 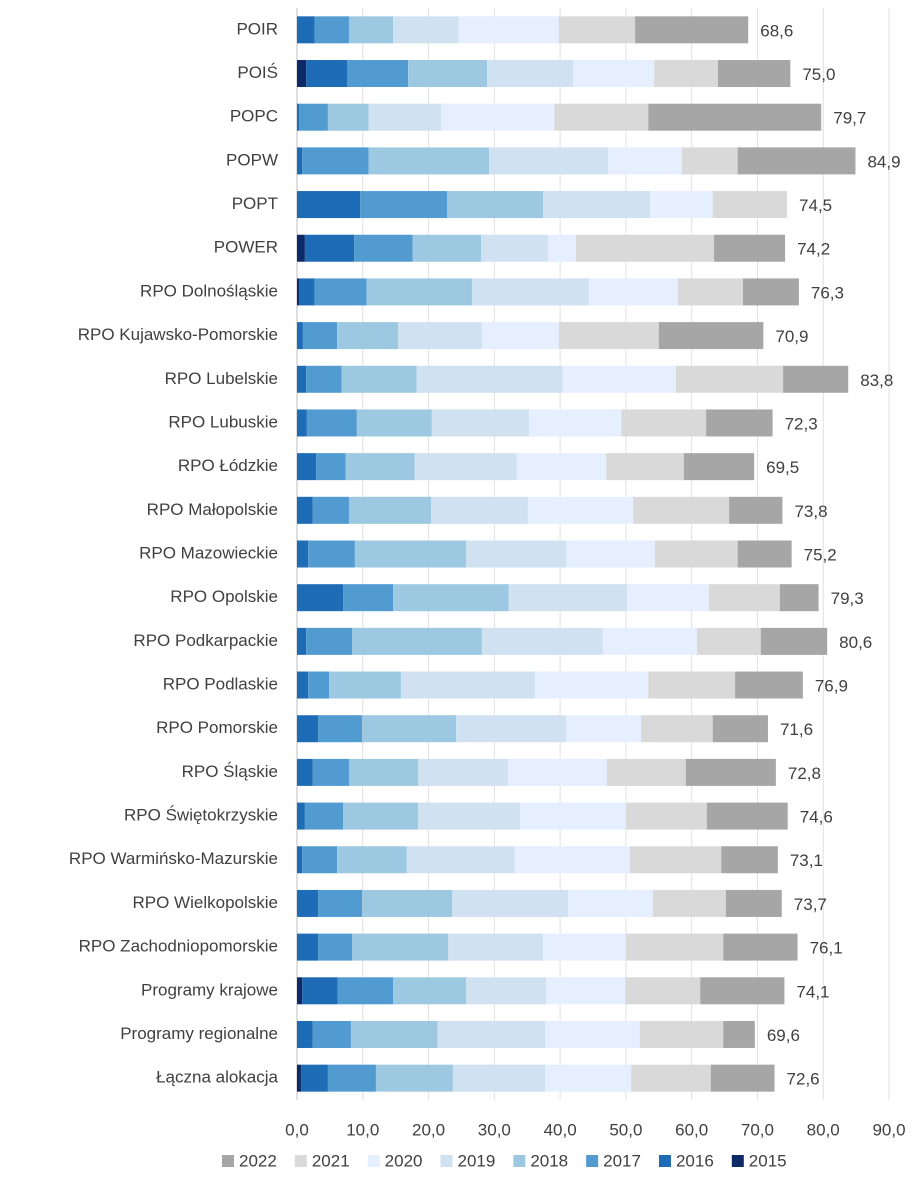 What do you see at coordinates (476, 1160) in the screenshot?
I see `legend-label: 2019` at bounding box center [476, 1160].